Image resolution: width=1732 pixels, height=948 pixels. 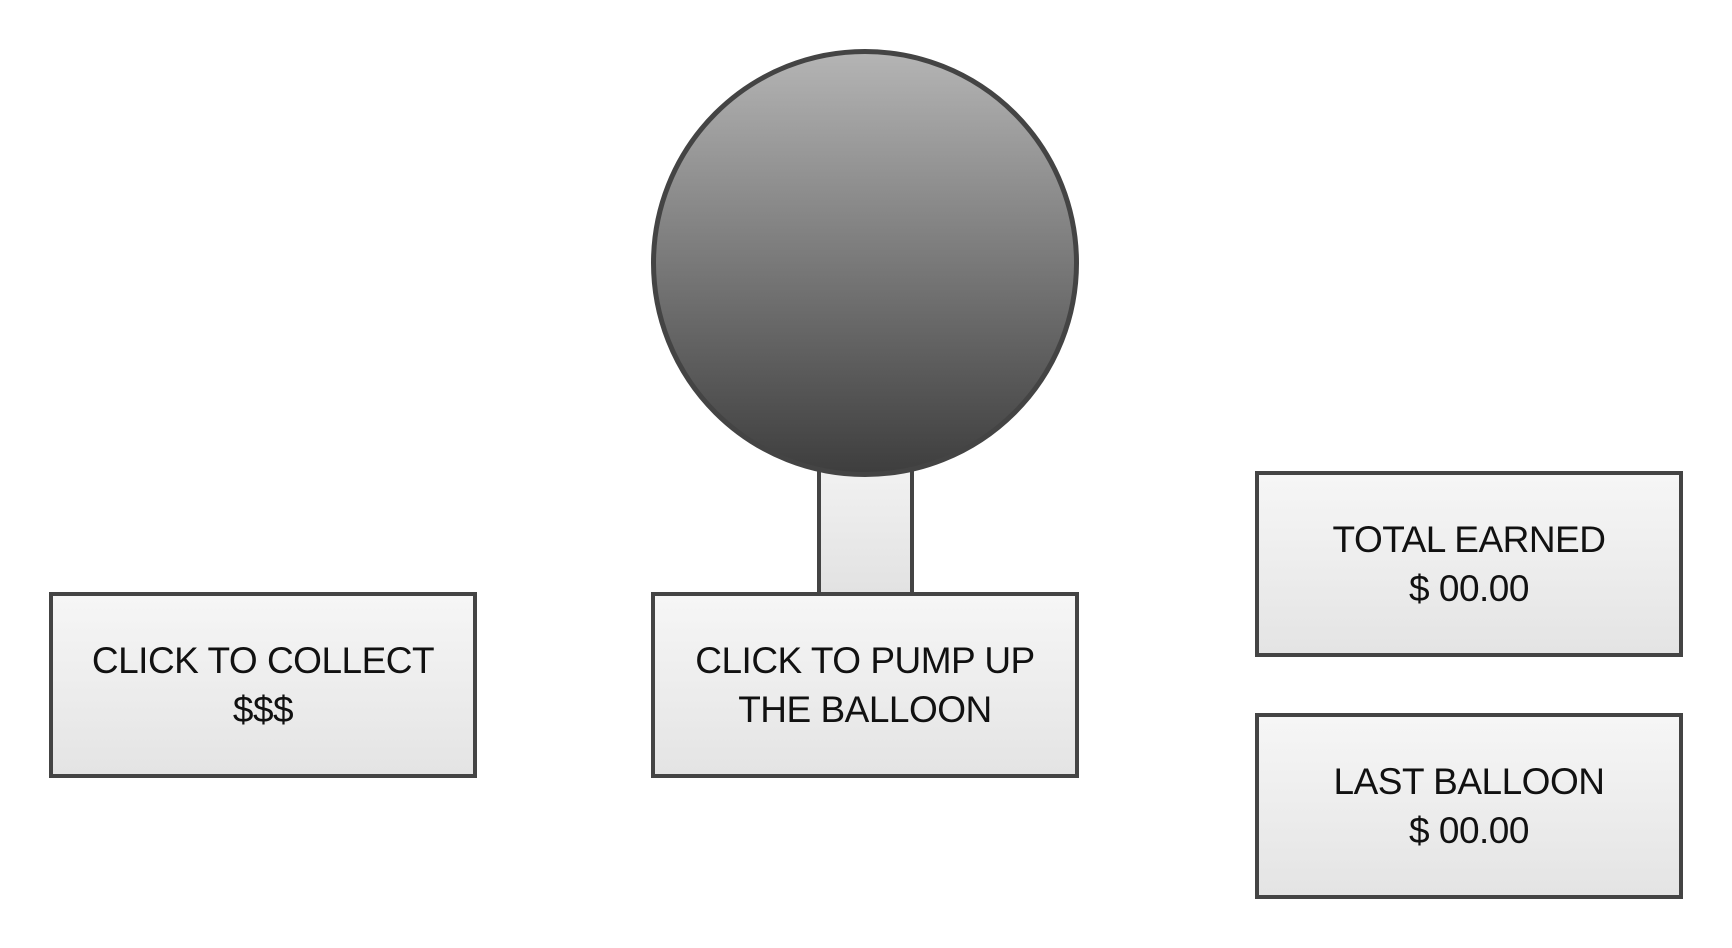 What do you see at coordinates (1469, 806) in the screenshot?
I see `last-balloon-panel: LAST BALLOON $ 00.00` at bounding box center [1469, 806].